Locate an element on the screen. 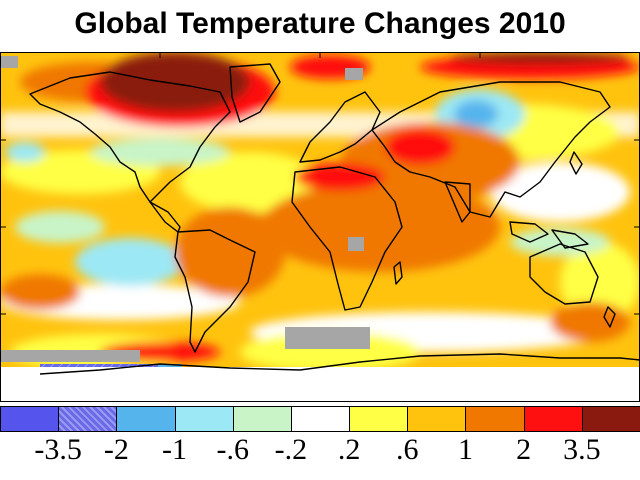  legend-tick-labels: -3.5 -2 -1 -.6 -.2 .2 .6 1 2 3.5 is located at coordinates (320, 452).